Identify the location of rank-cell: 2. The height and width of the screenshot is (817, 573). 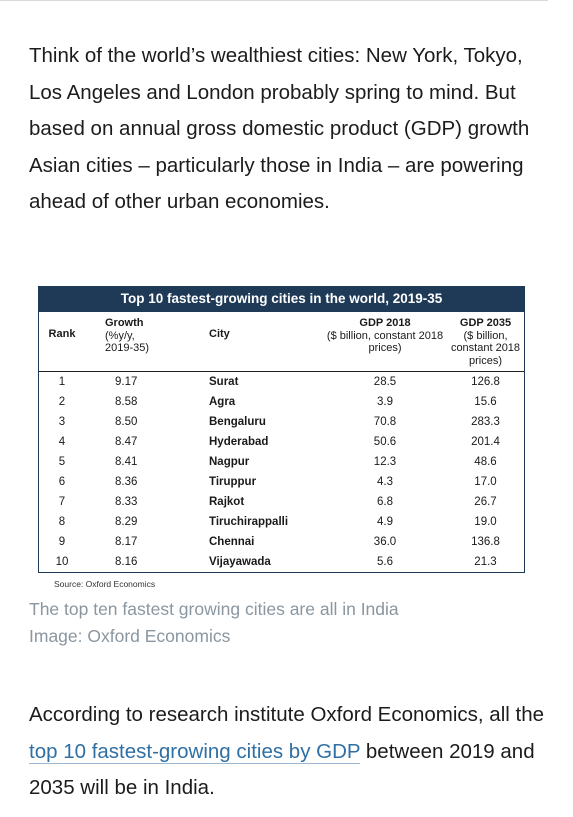
(62, 402).